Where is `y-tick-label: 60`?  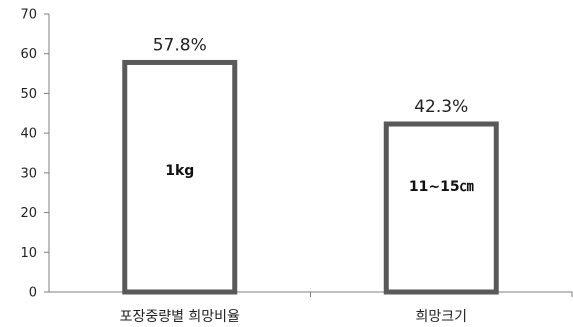
y-tick-label: 60 is located at coordinates (28, 54).